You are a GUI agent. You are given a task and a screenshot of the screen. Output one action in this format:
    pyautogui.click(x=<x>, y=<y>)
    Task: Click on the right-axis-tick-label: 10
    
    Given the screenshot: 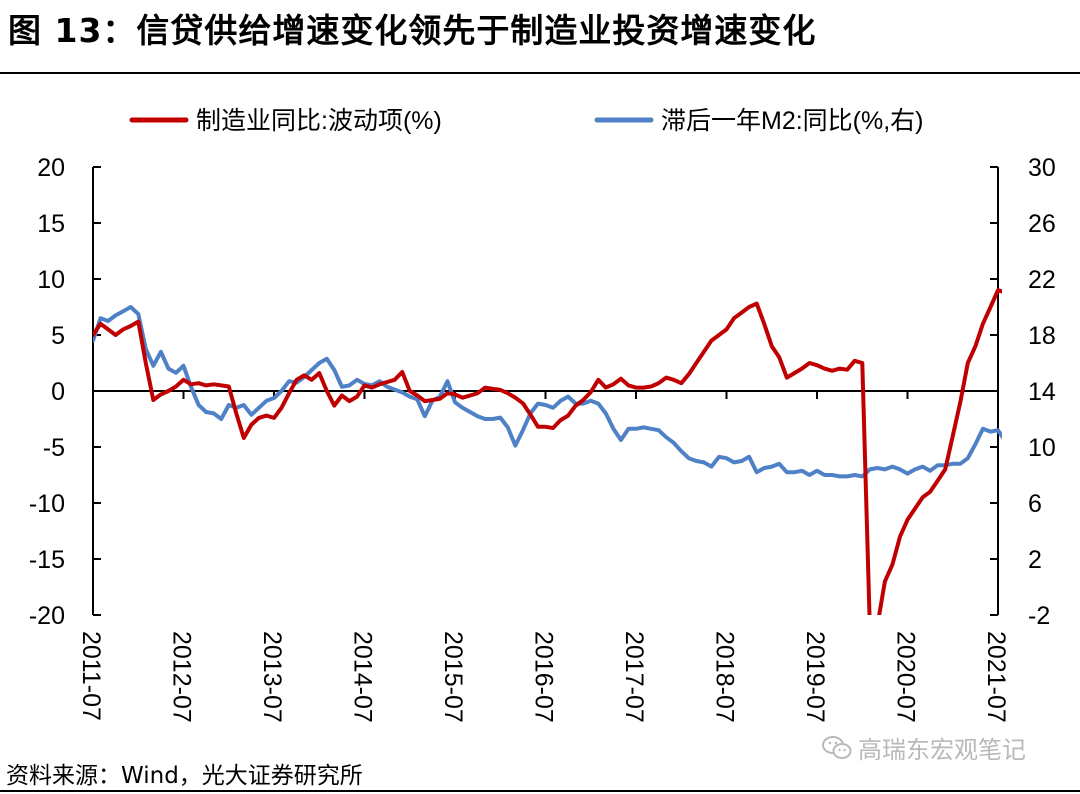 What is the action you would take?
    pyautogui.click(x=1042, y=448)
    